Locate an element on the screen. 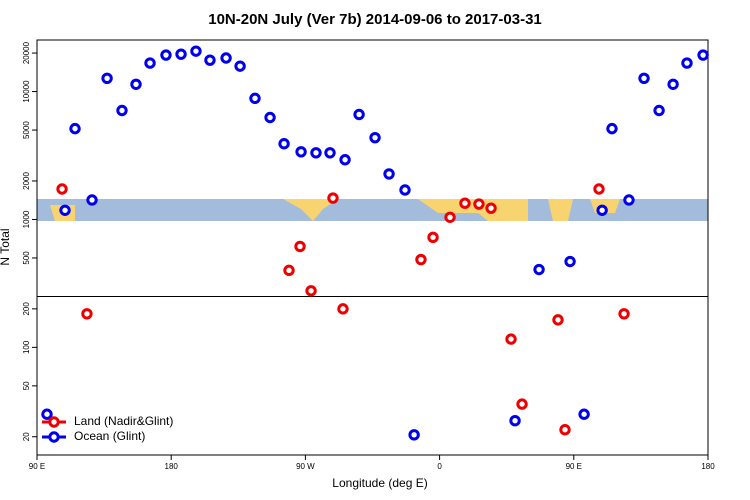  x-tick-label: 90 W is located at coordinates (305, 466).